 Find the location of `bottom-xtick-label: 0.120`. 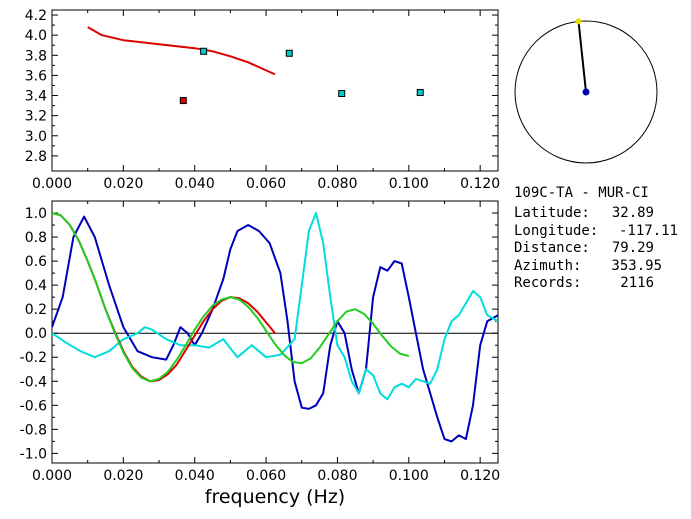

bottom-xtick-label: 0.120 is located at coordinates (480, 476).